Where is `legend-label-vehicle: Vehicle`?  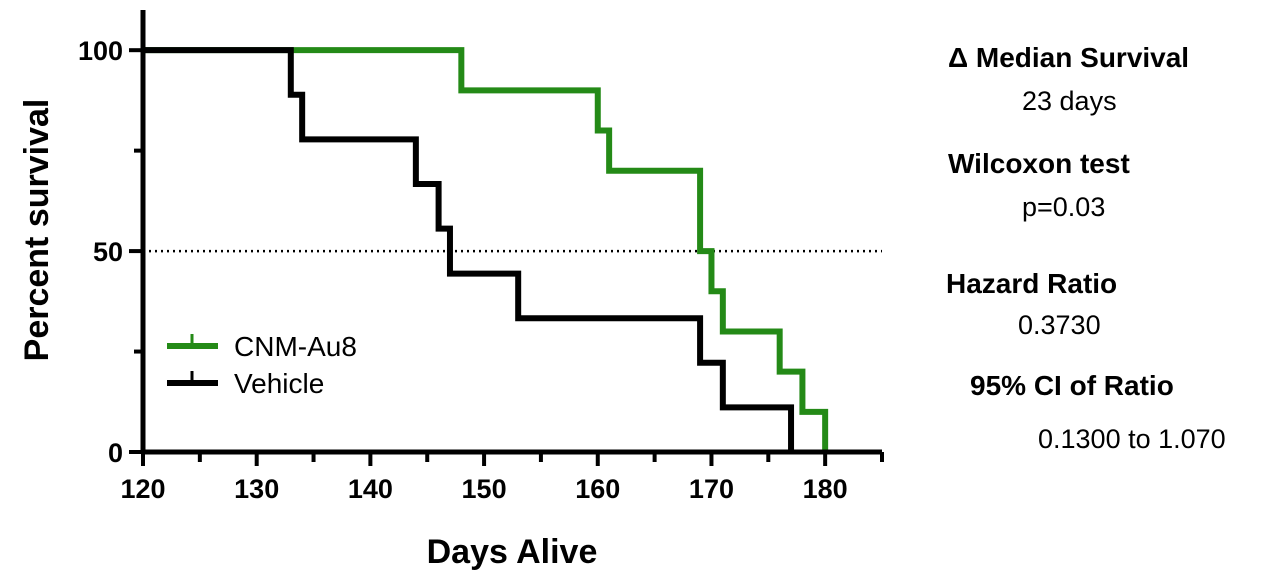 legend-label-vehicle: Vehicle is located at coordinates (279, 383).